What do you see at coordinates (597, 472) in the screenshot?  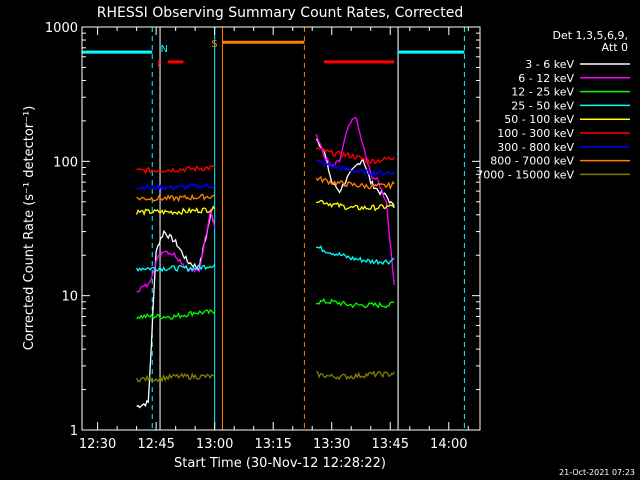 I see `footer-date: 21-Oct-2021 07:23` at bounding box center [597, 472].